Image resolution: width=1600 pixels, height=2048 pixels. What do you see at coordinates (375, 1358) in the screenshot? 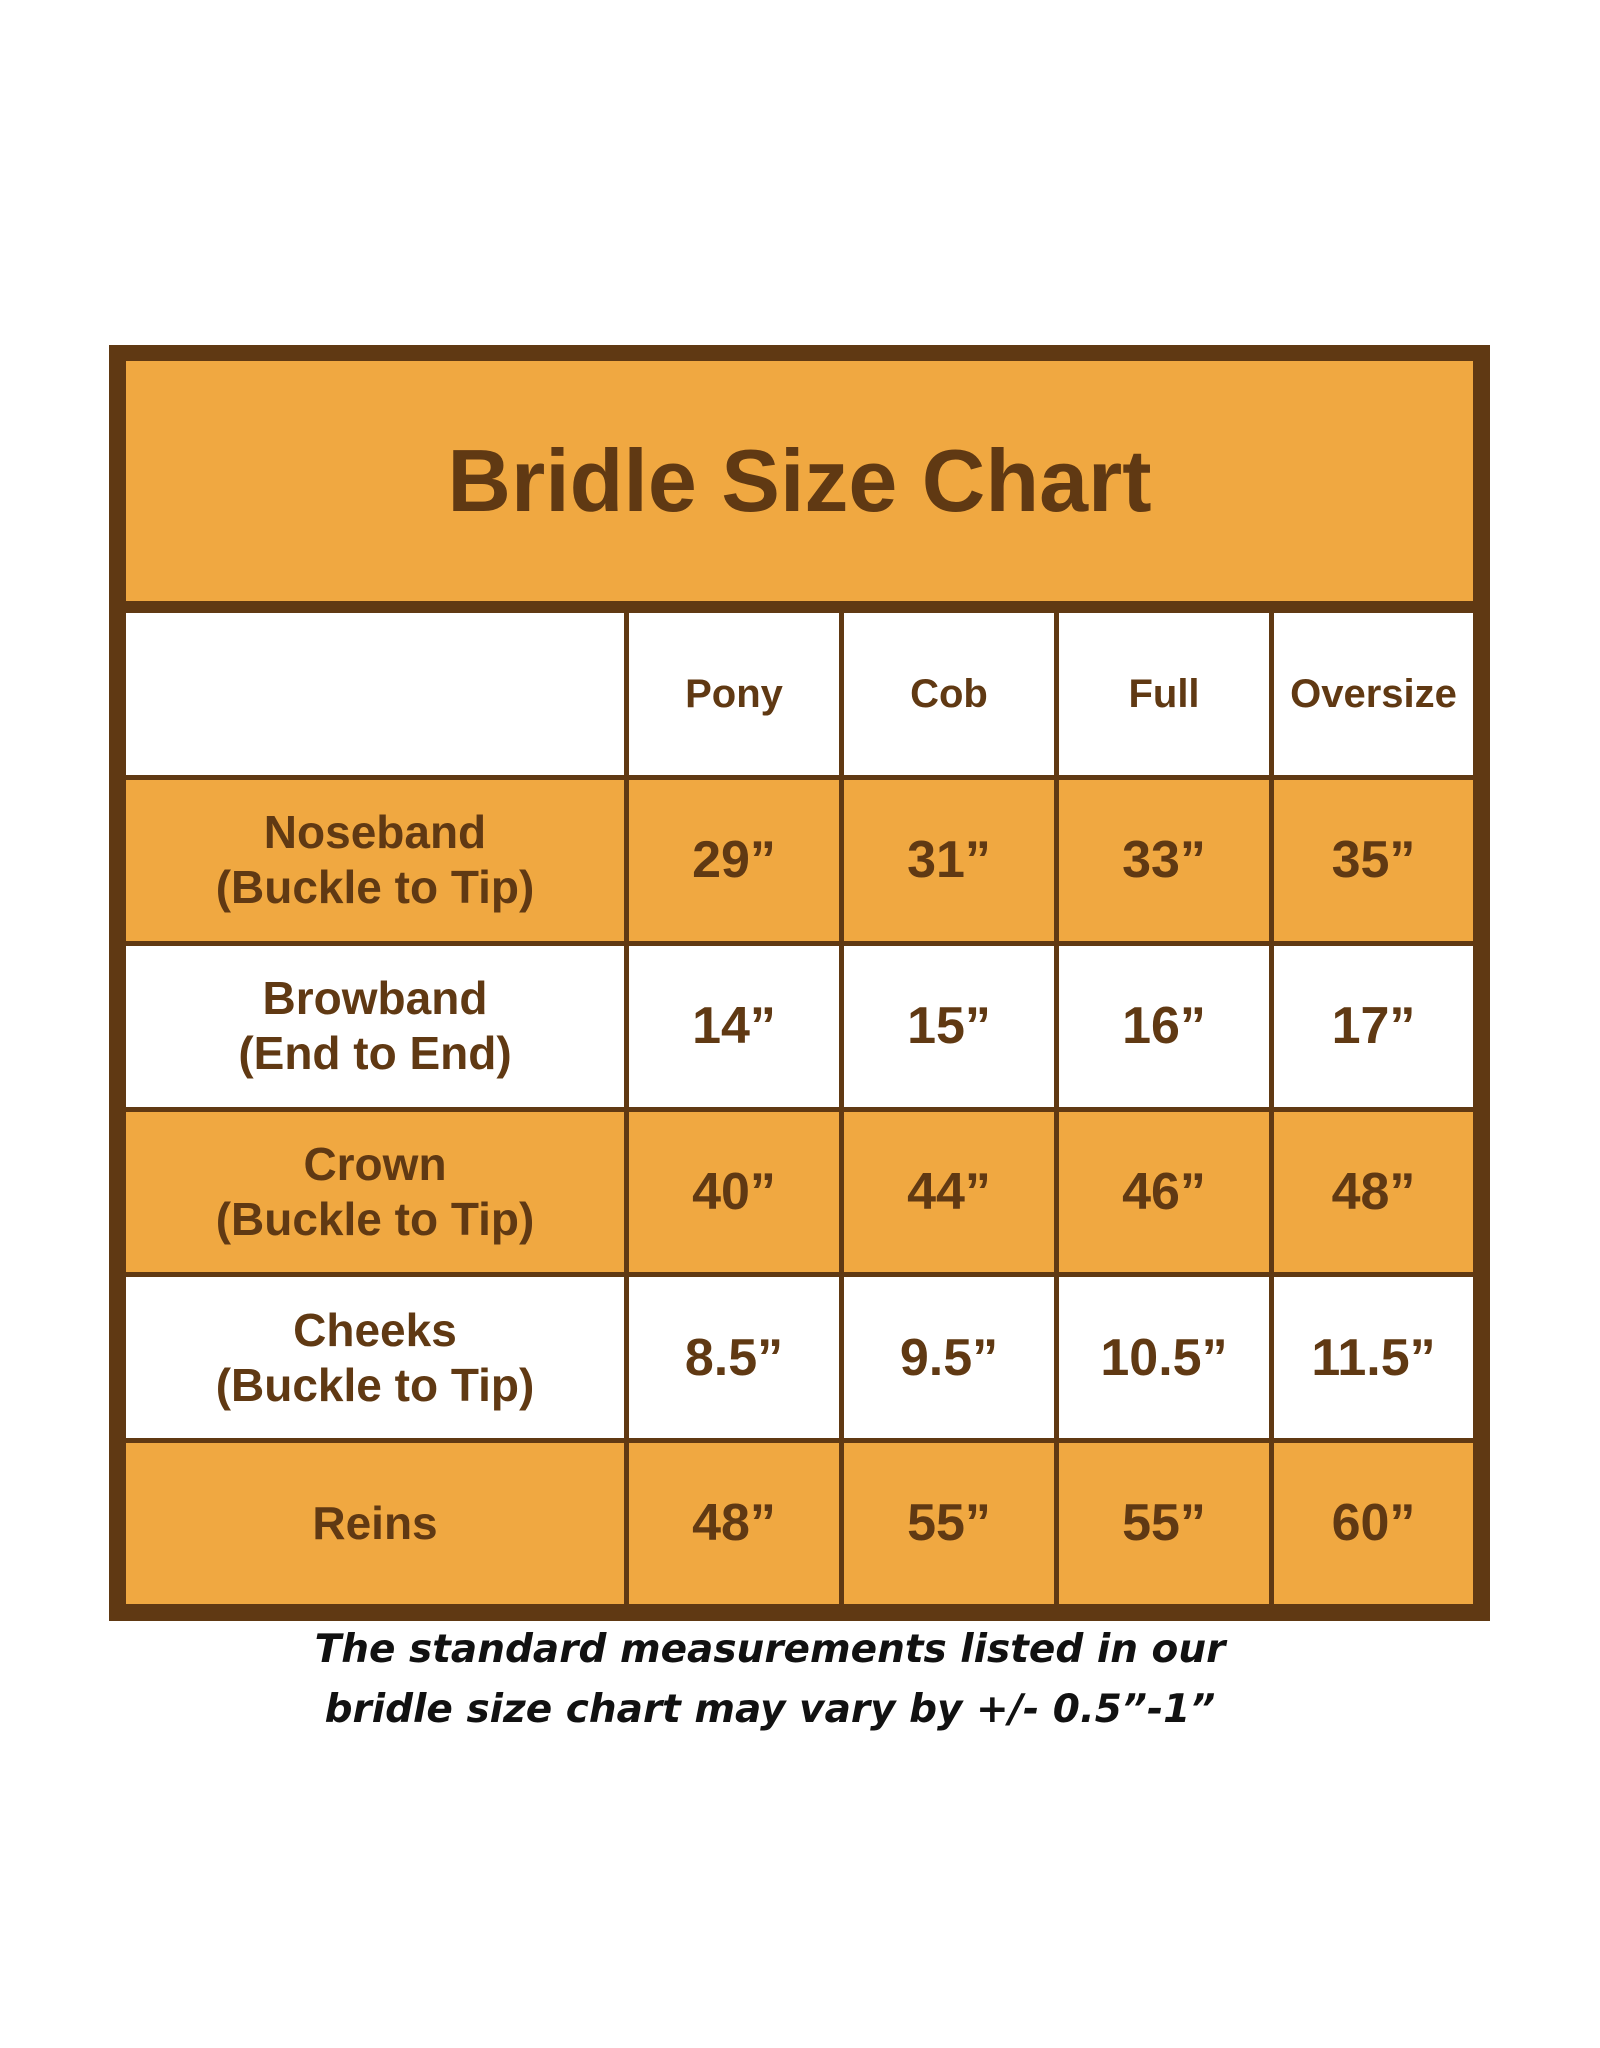
I see `row-label: Cheeks (Buckle to Tip)` at bounding box center [375, 1358].